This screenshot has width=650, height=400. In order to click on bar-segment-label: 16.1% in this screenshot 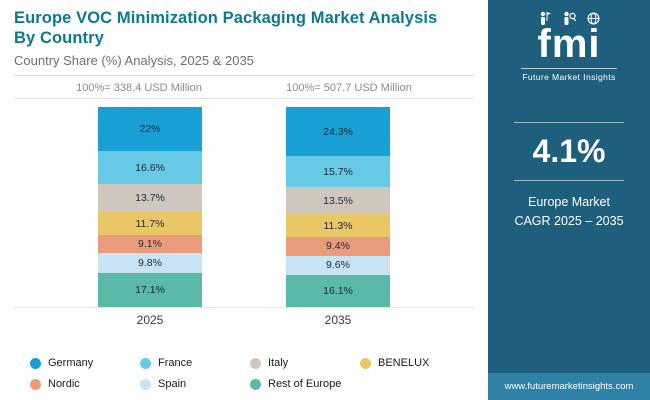, I will do `click(338, 290)`.